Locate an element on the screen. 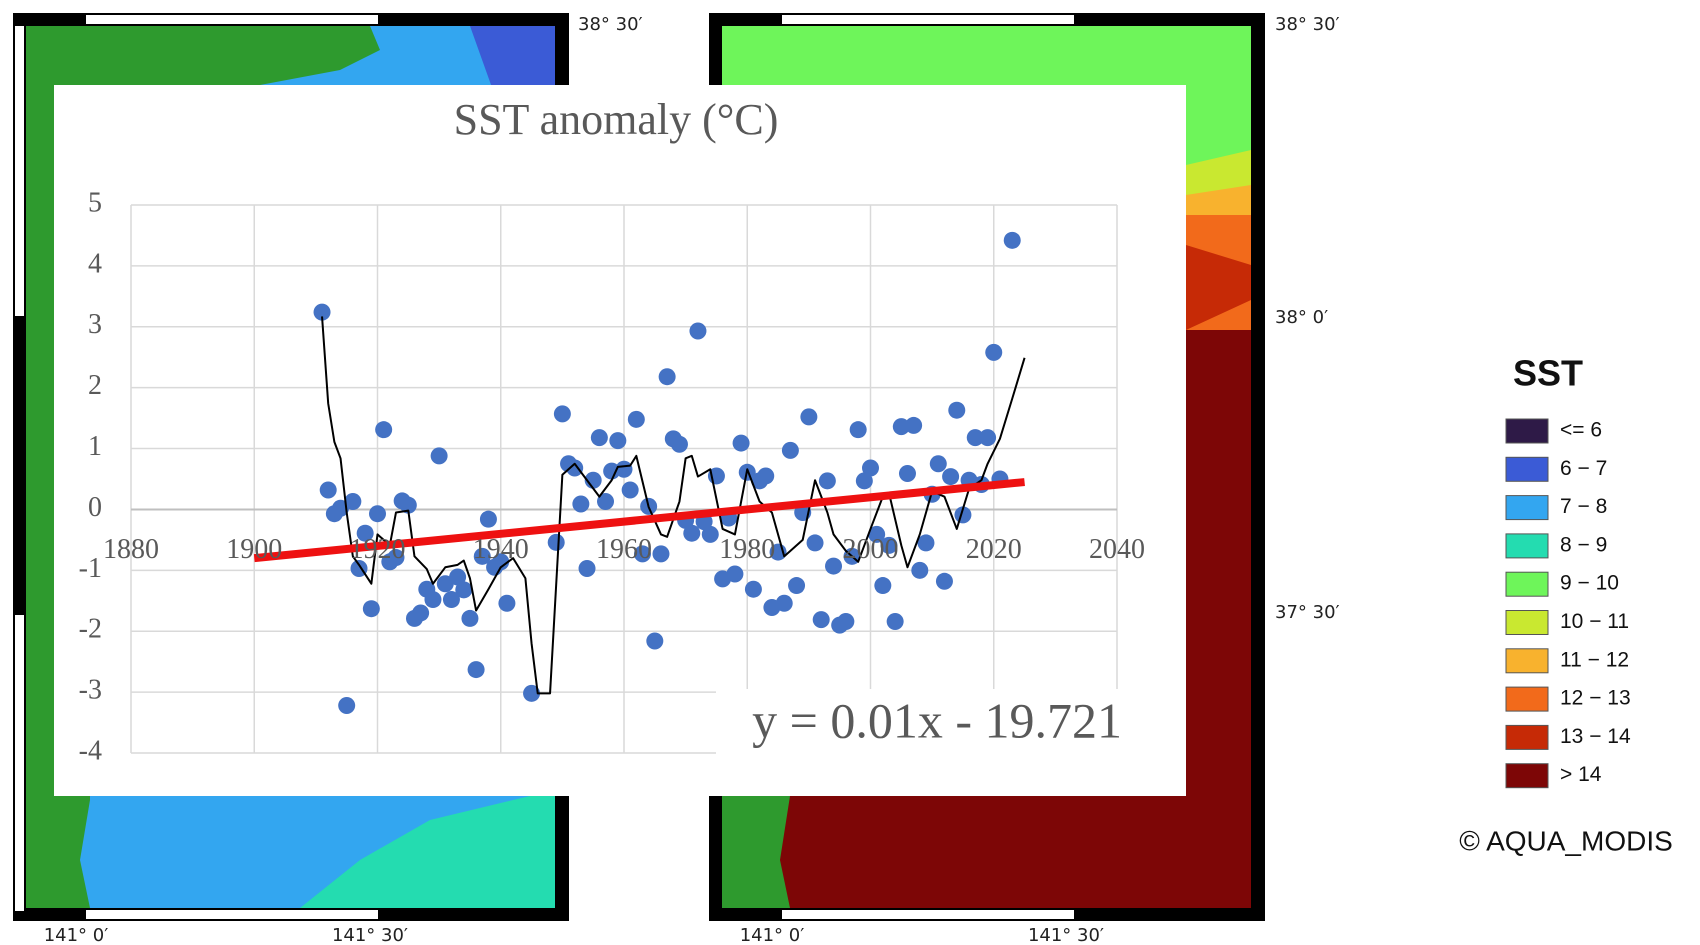  y-tick-label: -1 is located at coordinates (90, 568).